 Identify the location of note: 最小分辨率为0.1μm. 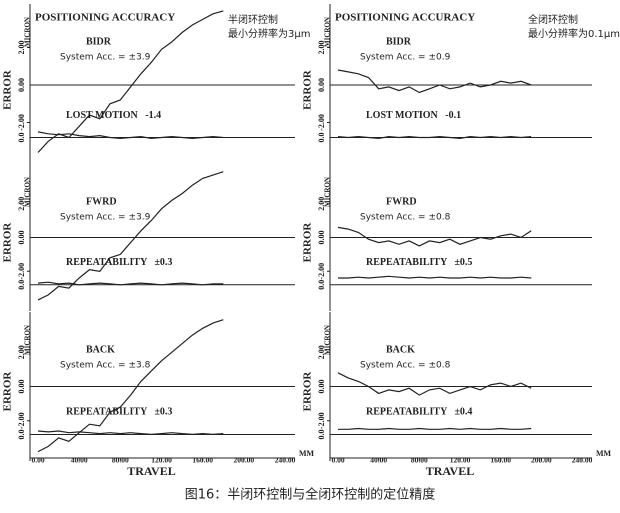
(574, 33).